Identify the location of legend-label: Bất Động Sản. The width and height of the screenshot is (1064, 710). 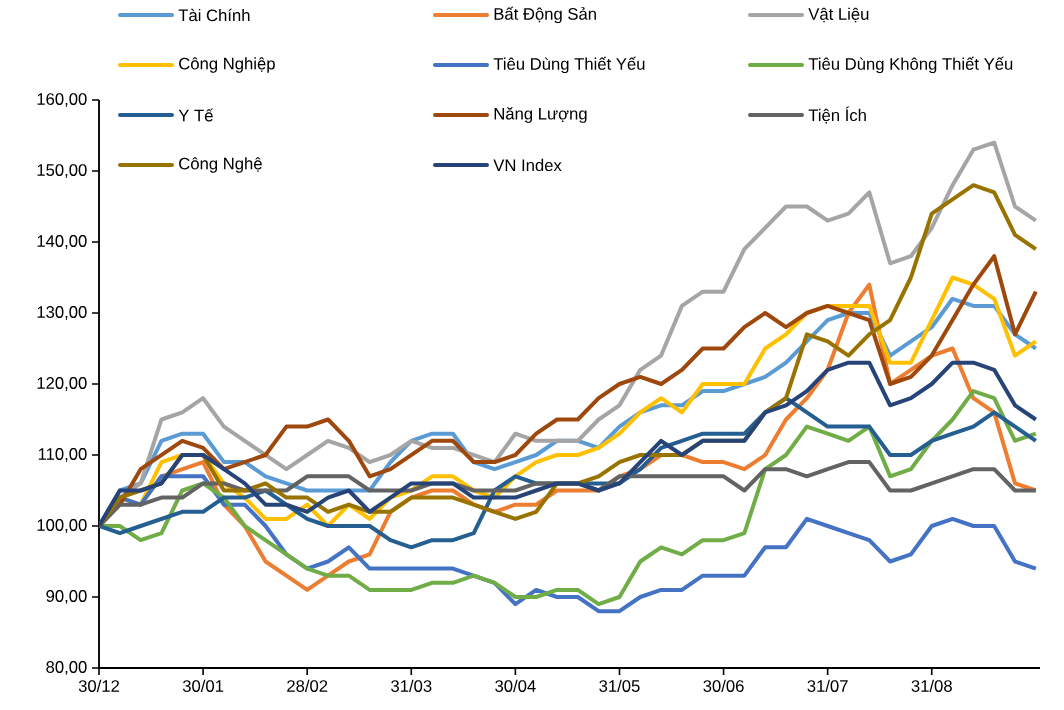
(545, 15).